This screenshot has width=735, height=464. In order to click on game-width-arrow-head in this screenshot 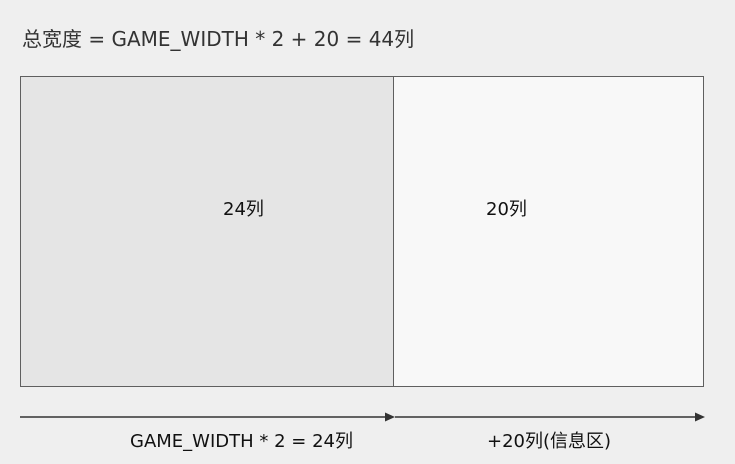, I will do `click(390, 417)`.